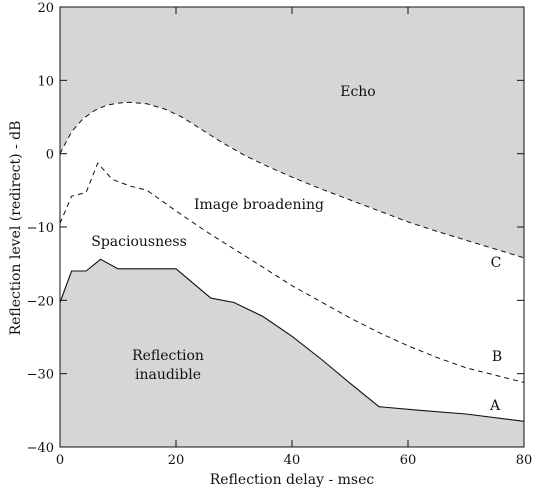 The width and height of the screenshot is (557, 493). What do you see at coordinates (60, 460) in the screenshot?
I see `x-tick-label: 0` at bounding box center [60, 460].